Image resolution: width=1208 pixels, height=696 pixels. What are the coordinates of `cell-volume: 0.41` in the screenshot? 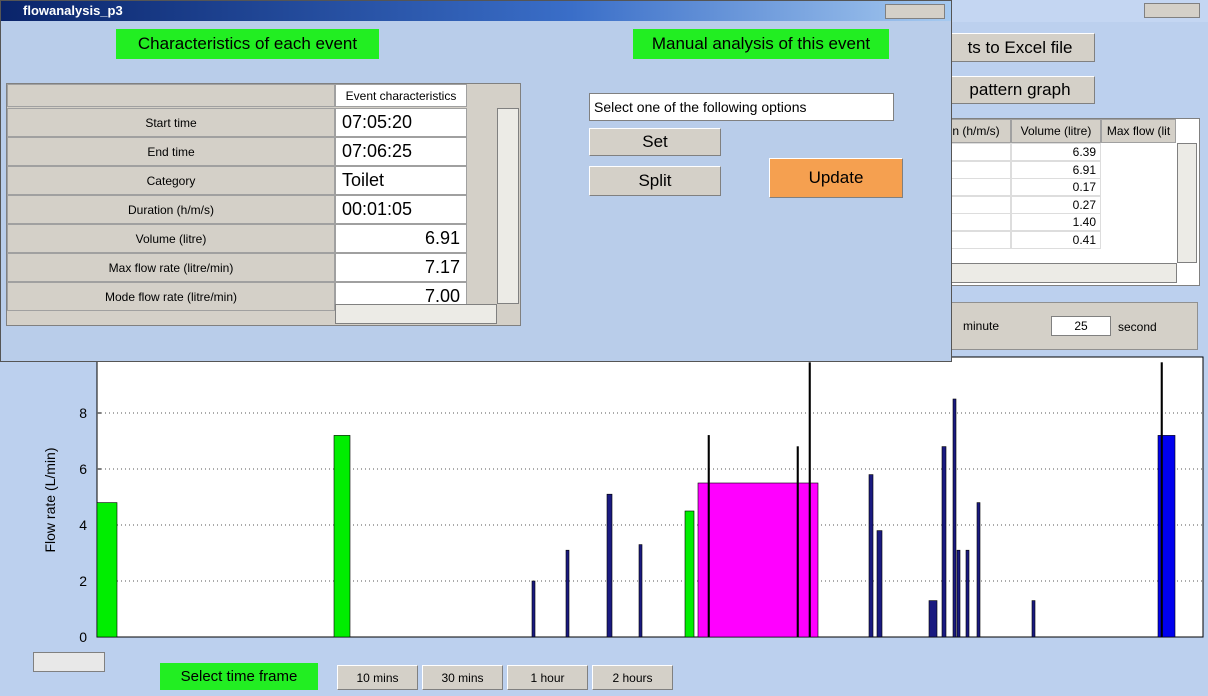 It's located at (1056, 239).